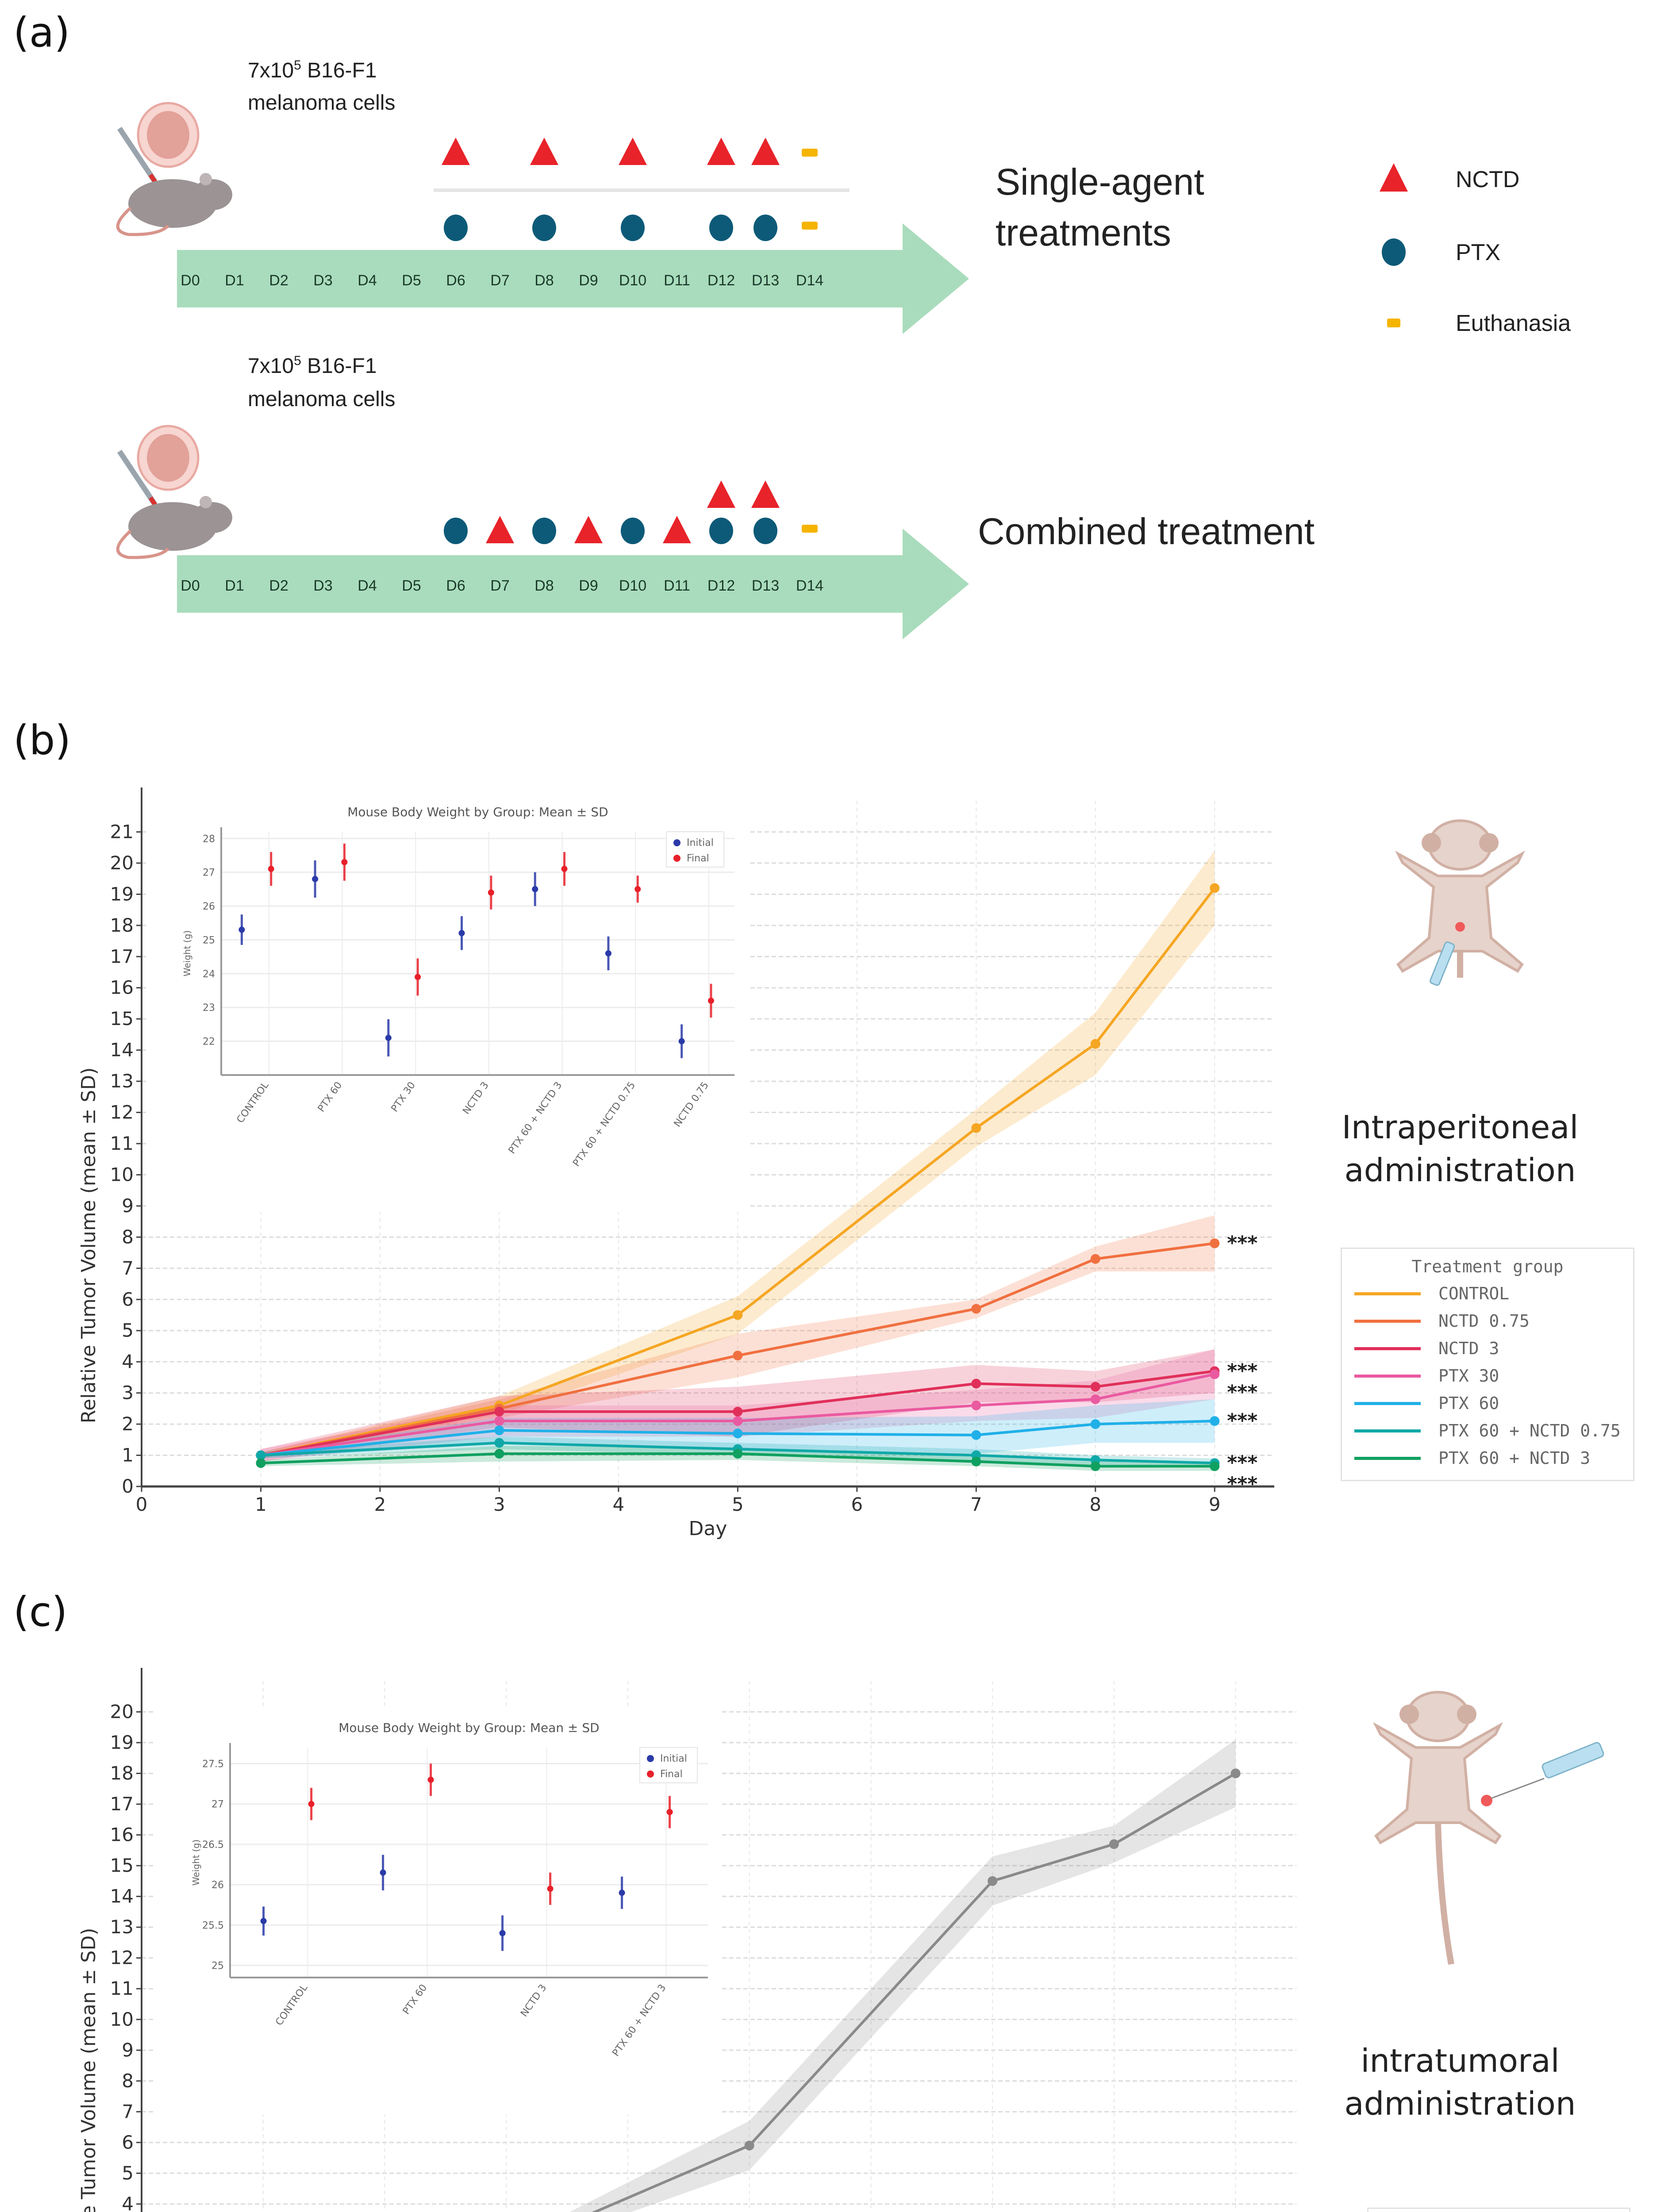 This screenshot has width=1653, height=2212. I want to click on inset-y-tick-label: 24, so click(209, 974).